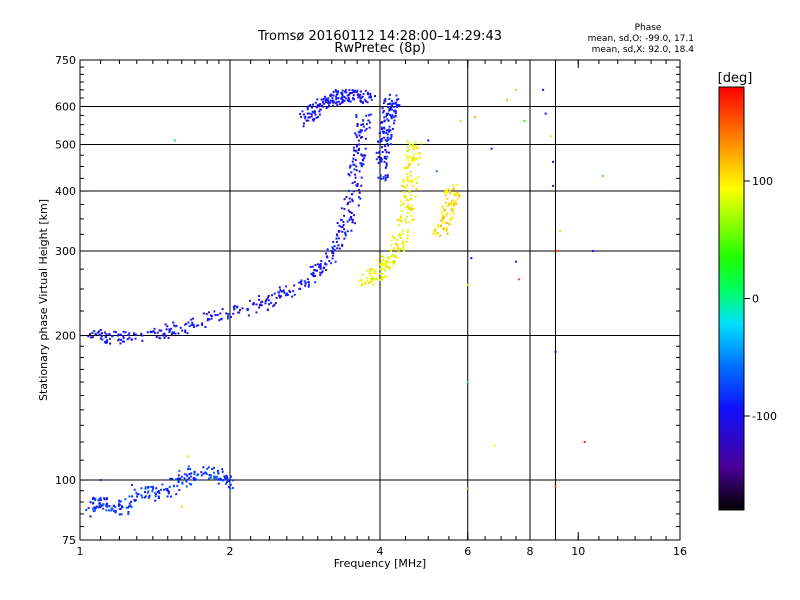 Image resolution: width=800 pixels, height=600 pixels. What do you see at coordinates (379, 36) in the screenshot?
I see `chart-title: Tromsø 20160112 14:28:00–14:29:43` at bounding box center [379, 36].